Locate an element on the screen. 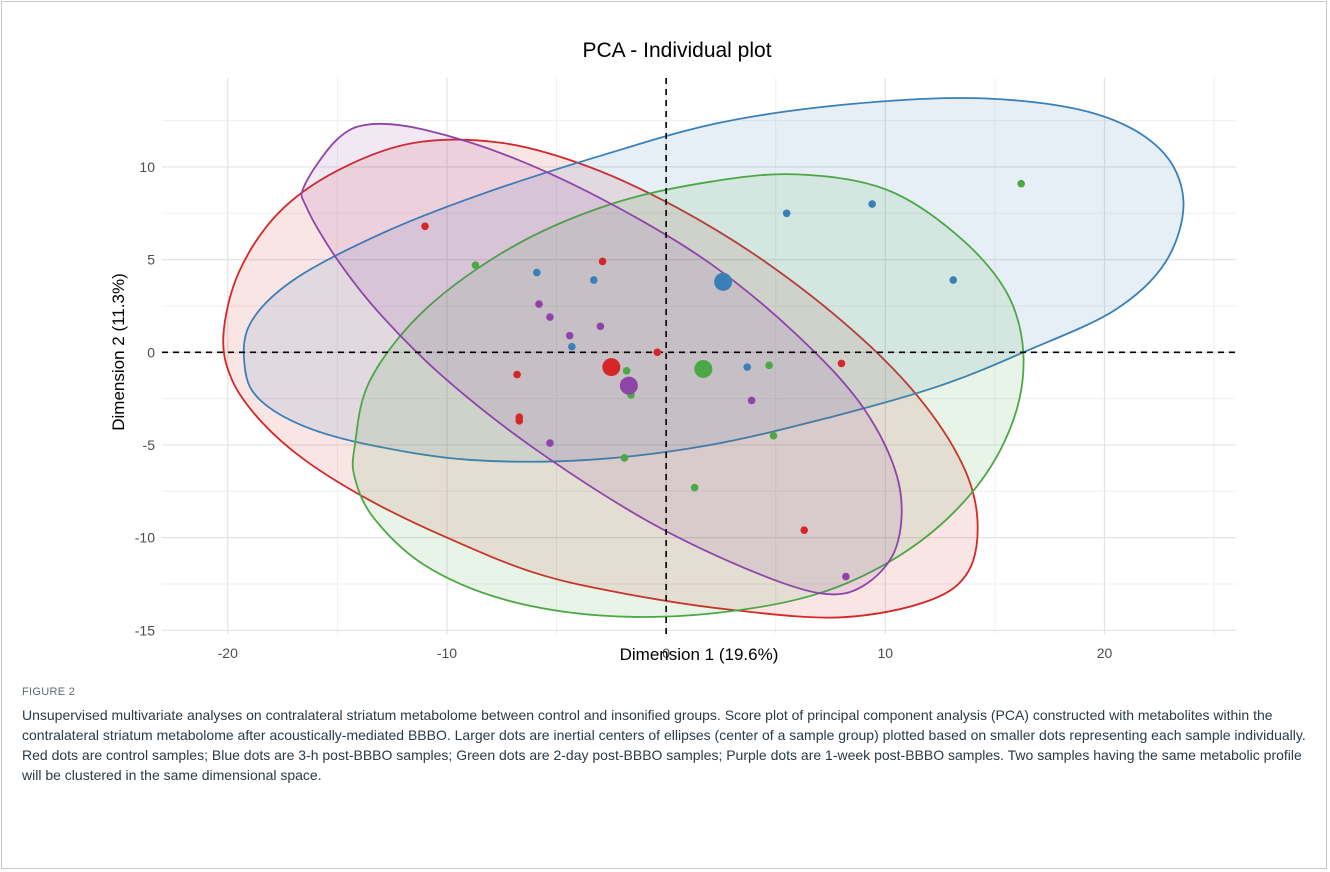 This screenshot has width=1330, height=872. x-tick-labels: -20 -10 0 10 20 is located at coordinates (665, 653).